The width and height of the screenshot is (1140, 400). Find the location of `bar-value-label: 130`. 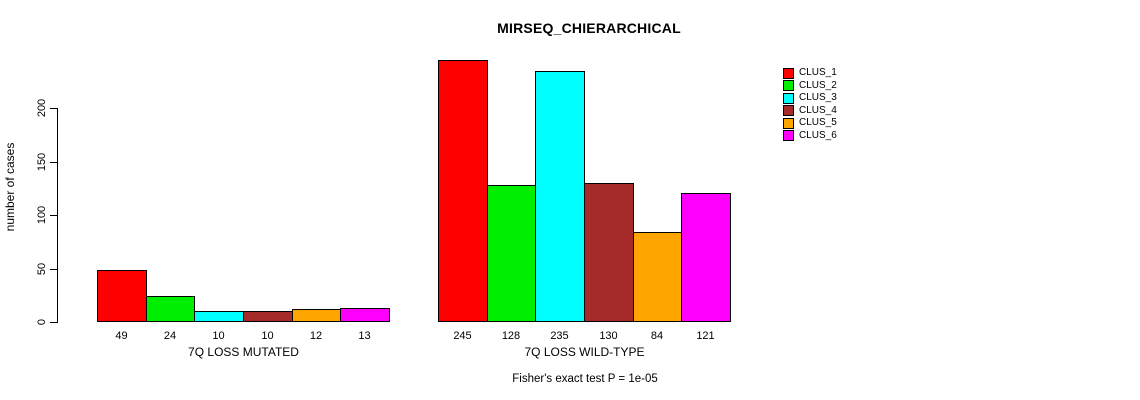

bar-value-label: 130 is located at coordinates (608, 336).